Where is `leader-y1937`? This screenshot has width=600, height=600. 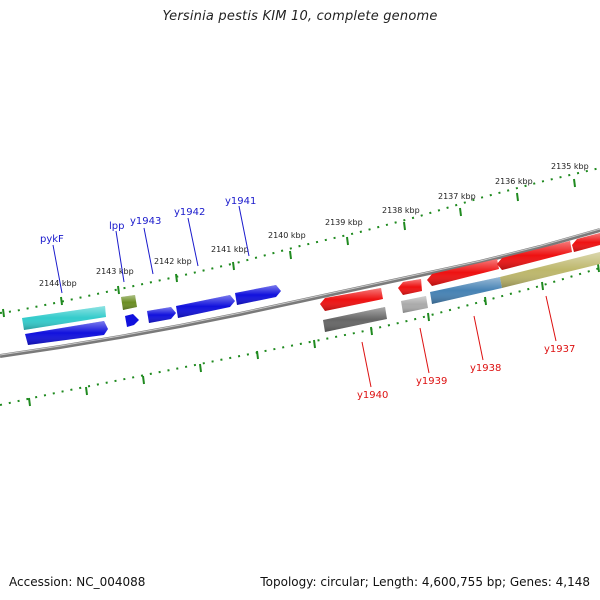
leader-y1937 is located at coordinates (551, 318).